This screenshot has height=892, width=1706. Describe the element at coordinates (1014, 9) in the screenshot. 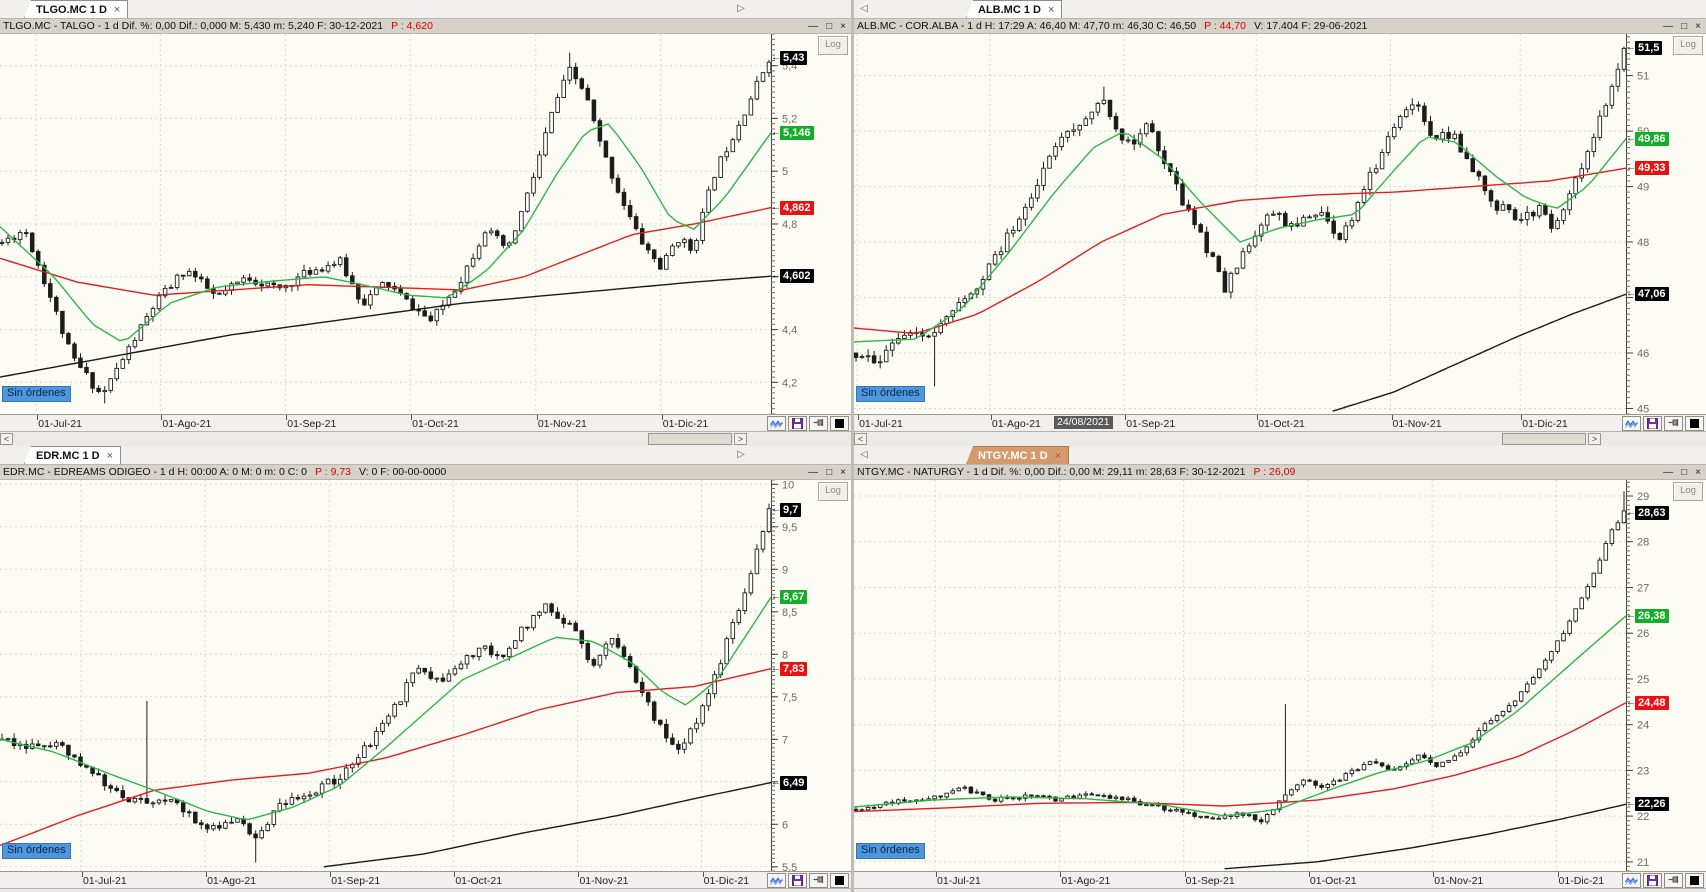

I see `chart-tab: ALB.MC 1 D ×` at that location.